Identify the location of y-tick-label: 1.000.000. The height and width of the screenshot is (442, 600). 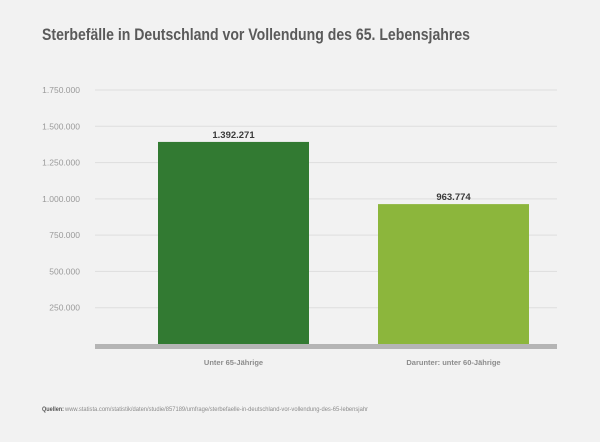
(61, 199).